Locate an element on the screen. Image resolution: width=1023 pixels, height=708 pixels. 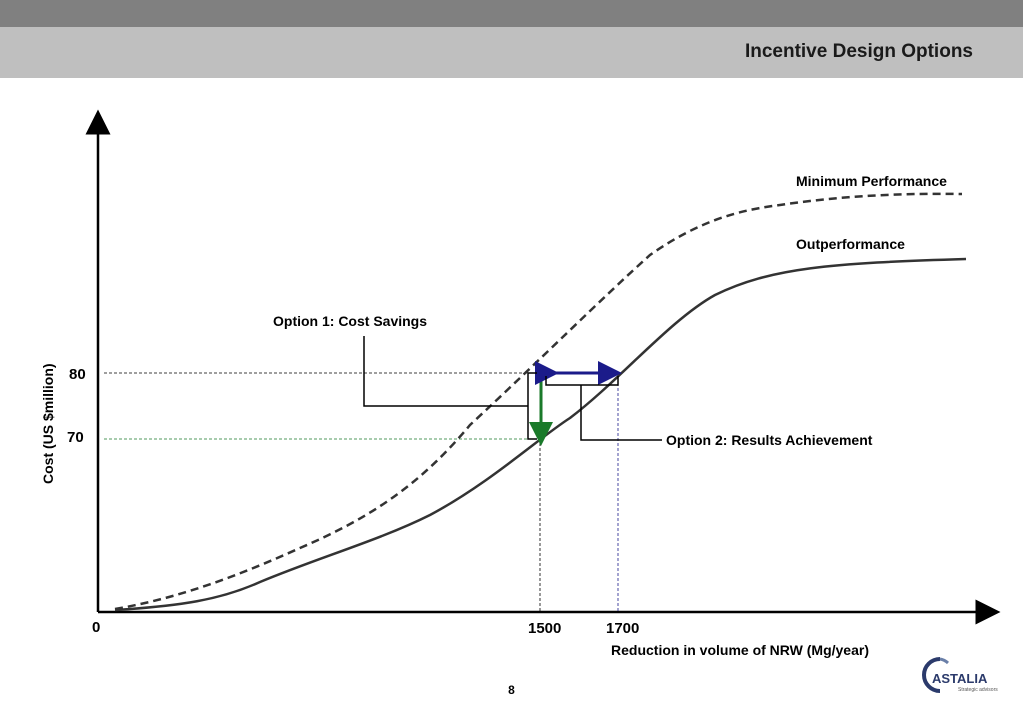
x-axis-label: Reduction in volume of NRW (Mg/year) is located at coordinates (740, 650).